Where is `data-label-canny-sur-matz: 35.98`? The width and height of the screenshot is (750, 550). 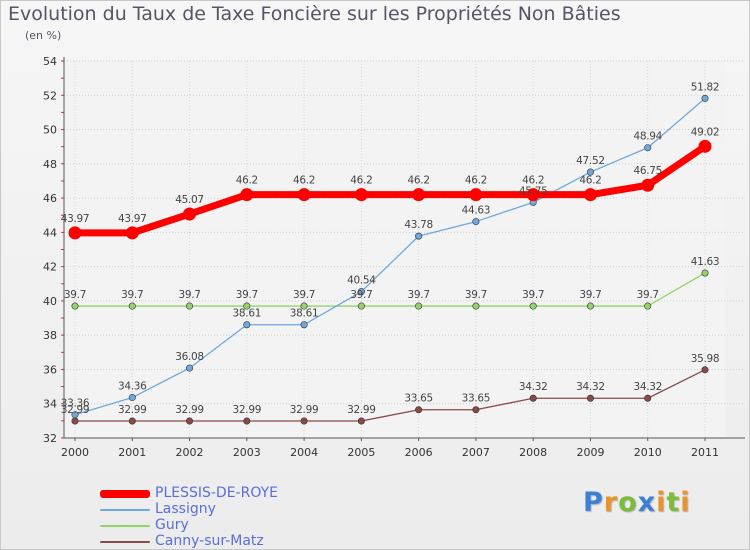 data-label-canny-sur-matz: 35.98 is located at coordinates (705, 359).